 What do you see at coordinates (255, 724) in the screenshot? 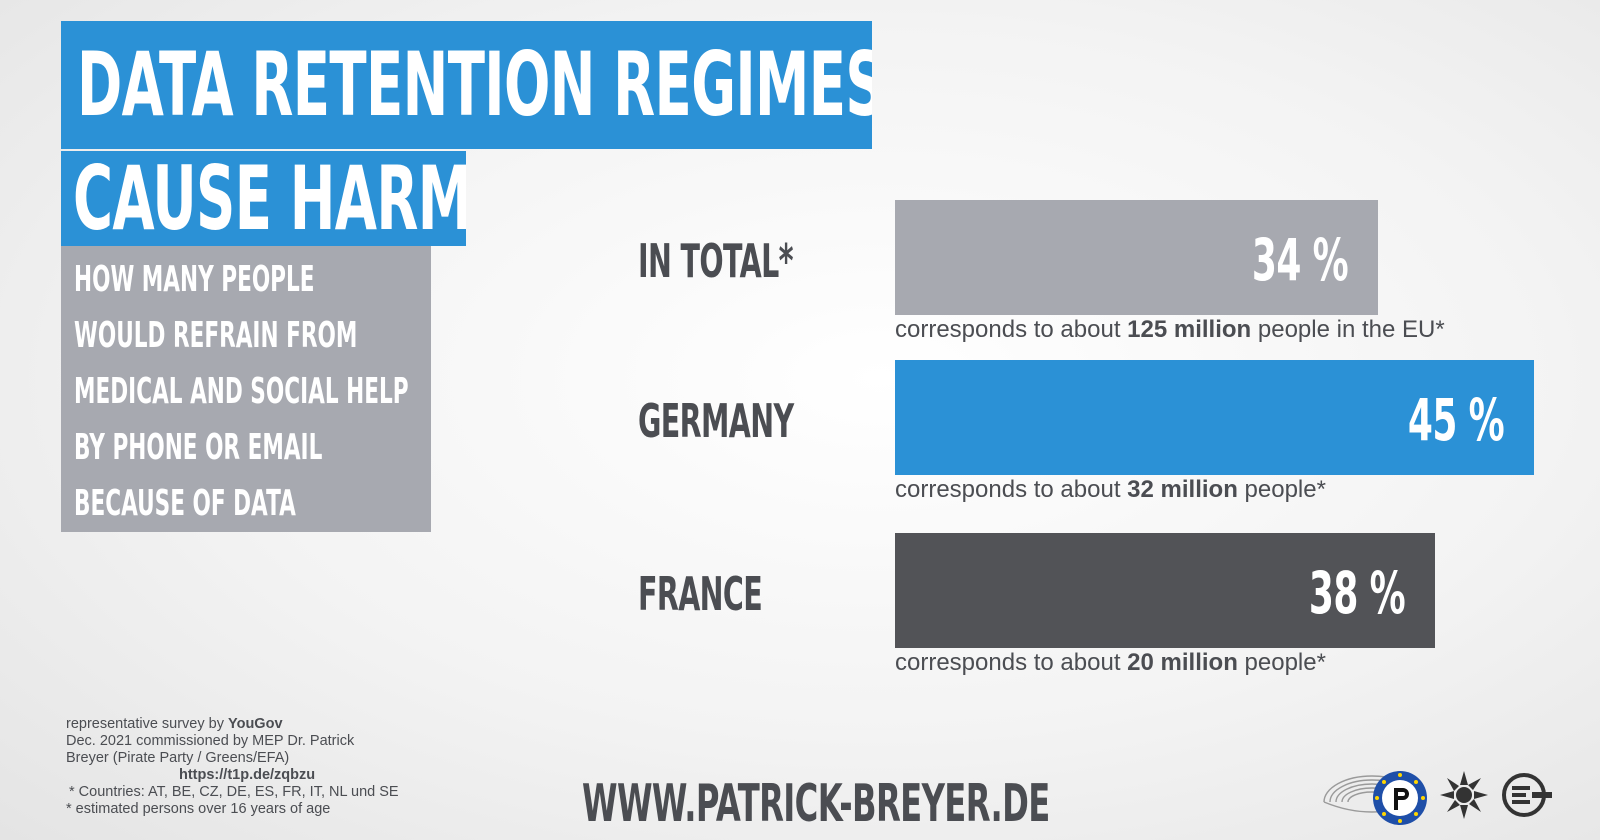
I see `survey-source: YouGov` at bounding box center [255, 724].